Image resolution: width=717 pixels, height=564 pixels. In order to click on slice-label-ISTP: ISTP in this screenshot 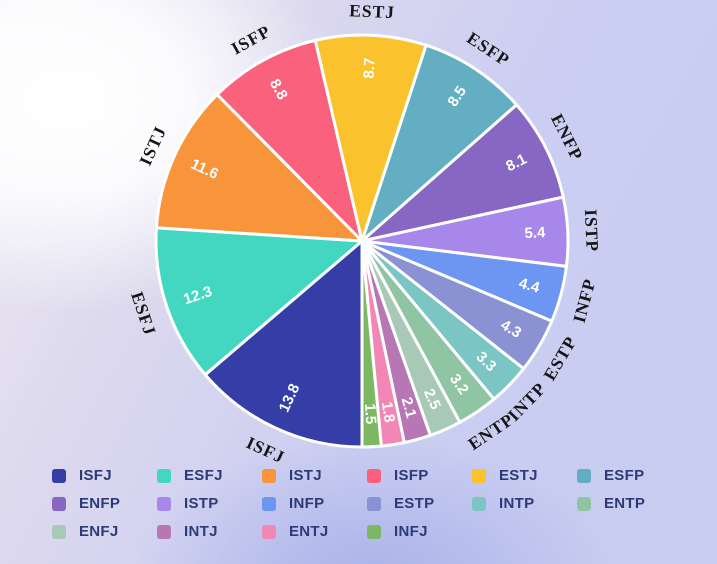, I will do `click(592, 231)`.